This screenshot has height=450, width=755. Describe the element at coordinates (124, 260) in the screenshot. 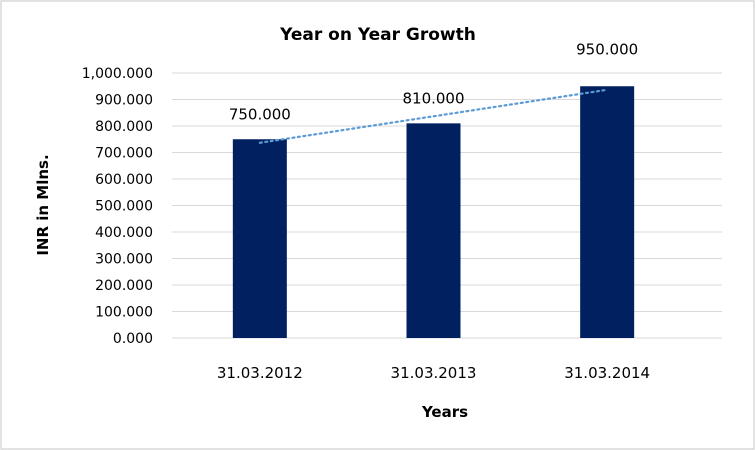

I see `y-tick-label: 300.000` at that location.